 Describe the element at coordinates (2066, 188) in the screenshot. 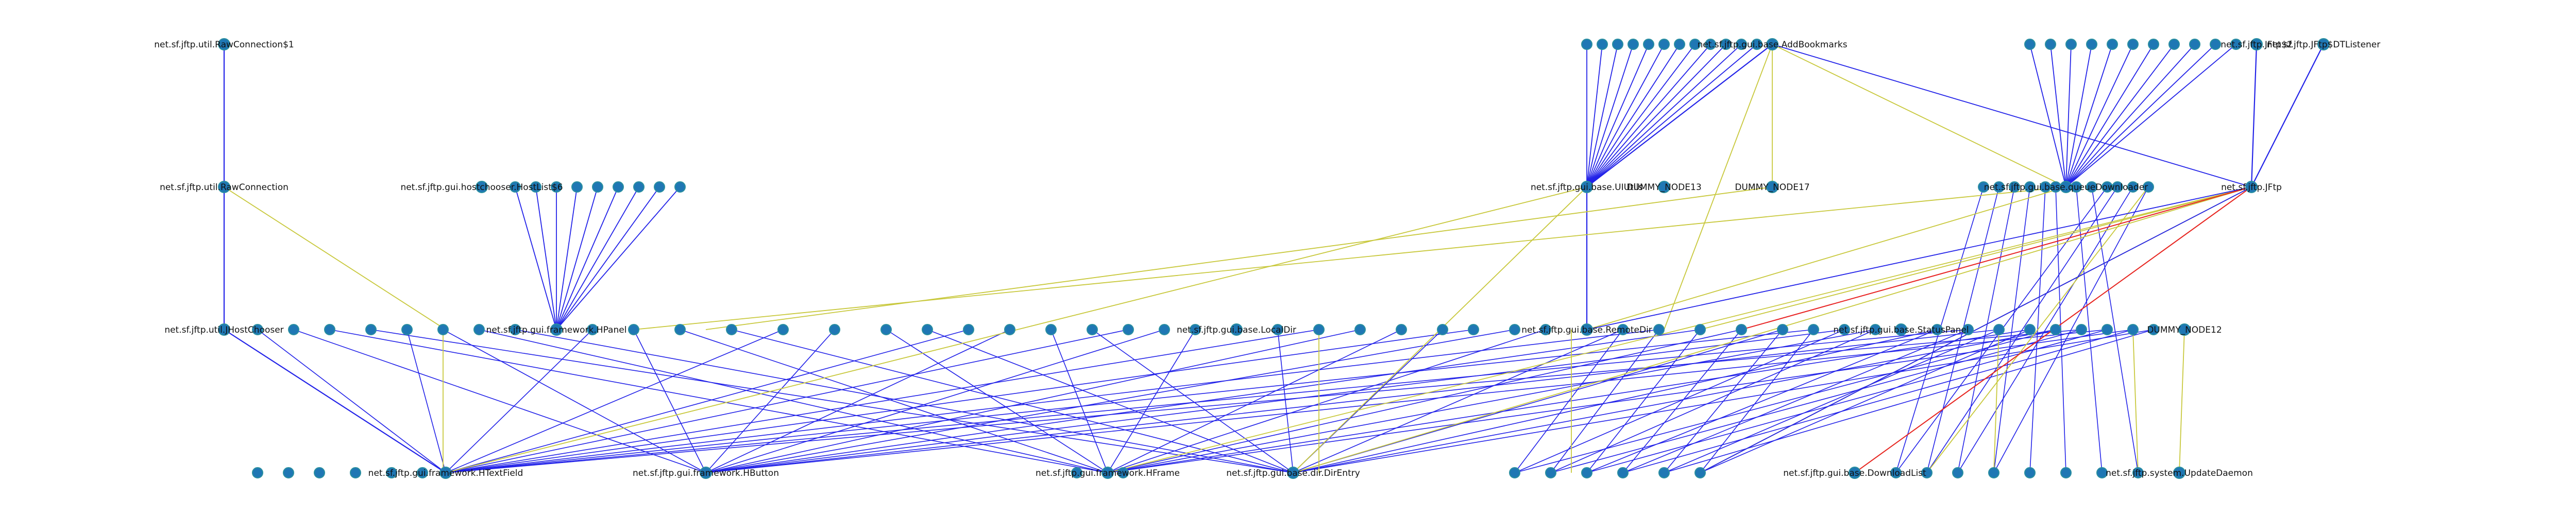

I see `node-label: net.sf.jftp.gui.base.queueDownloader` at that location.